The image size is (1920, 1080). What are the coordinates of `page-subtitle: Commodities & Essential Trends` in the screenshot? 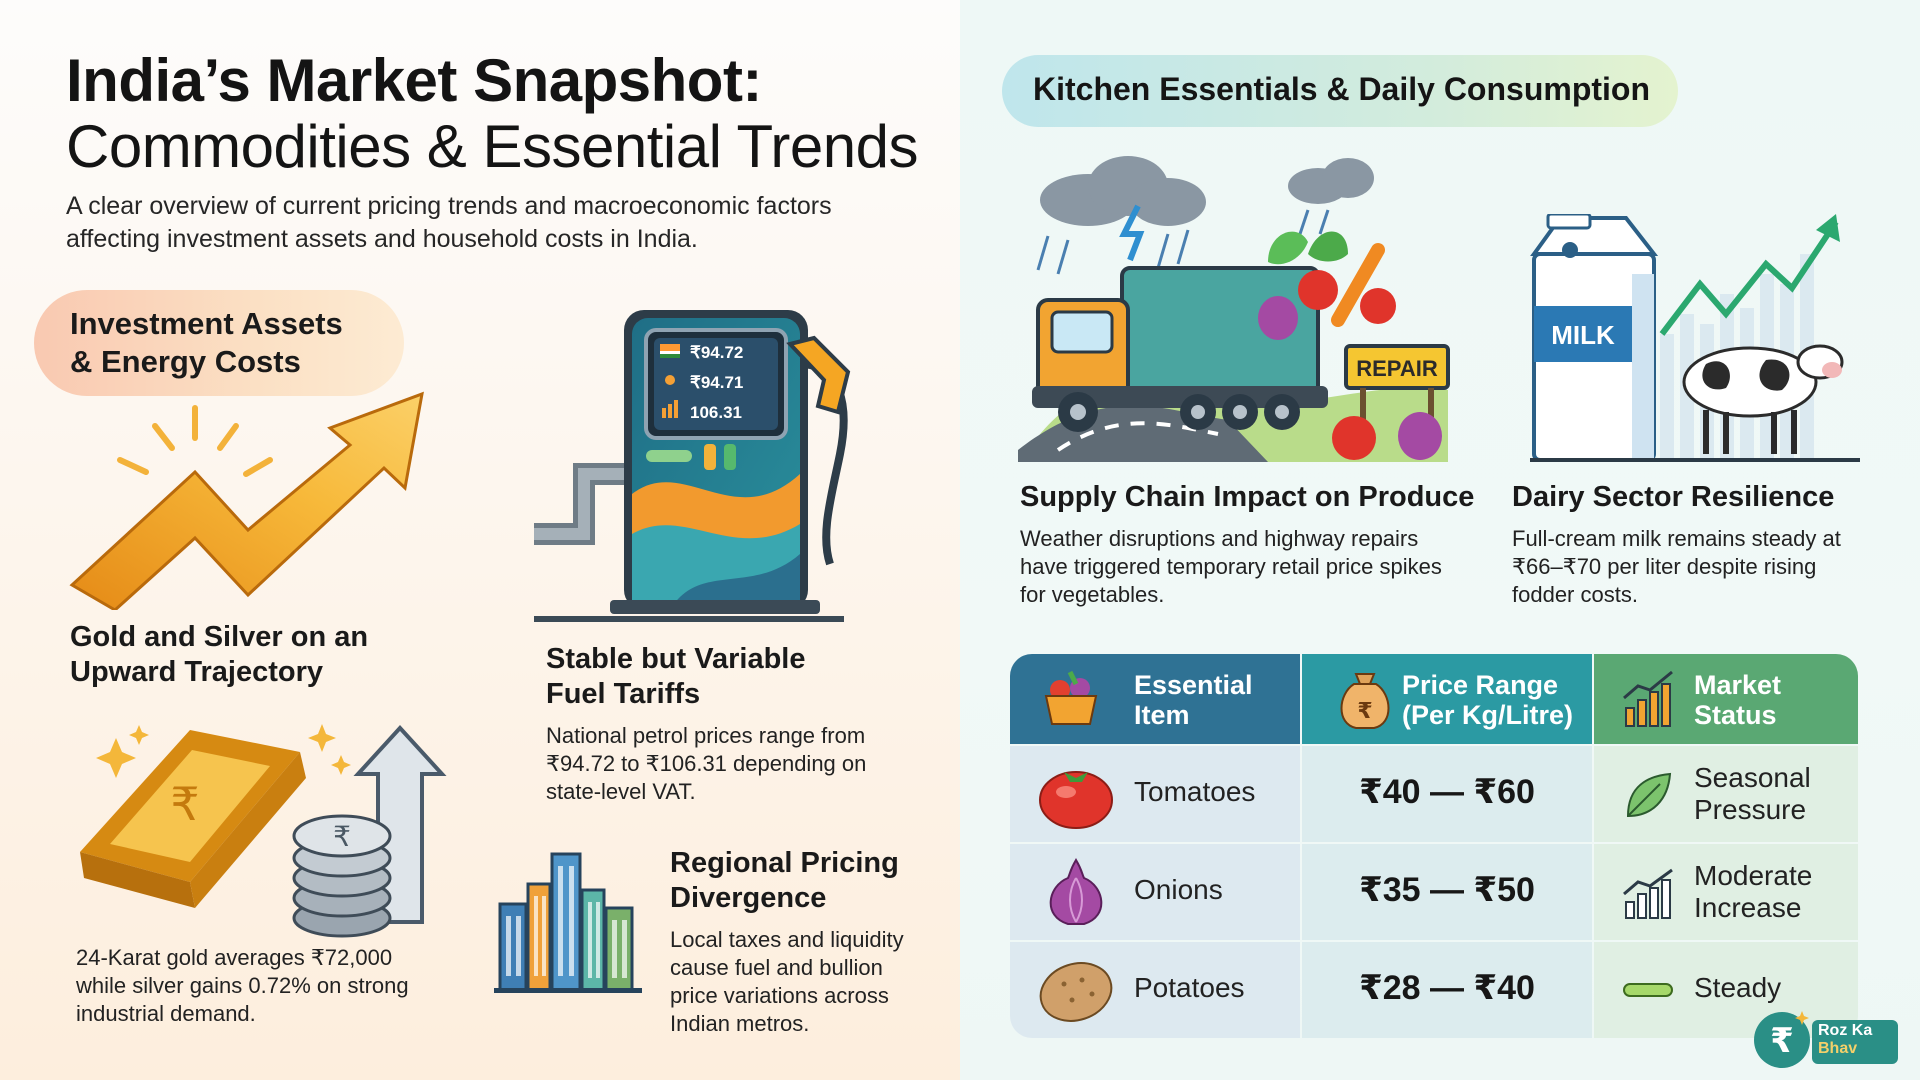 It's located at (492, 146).